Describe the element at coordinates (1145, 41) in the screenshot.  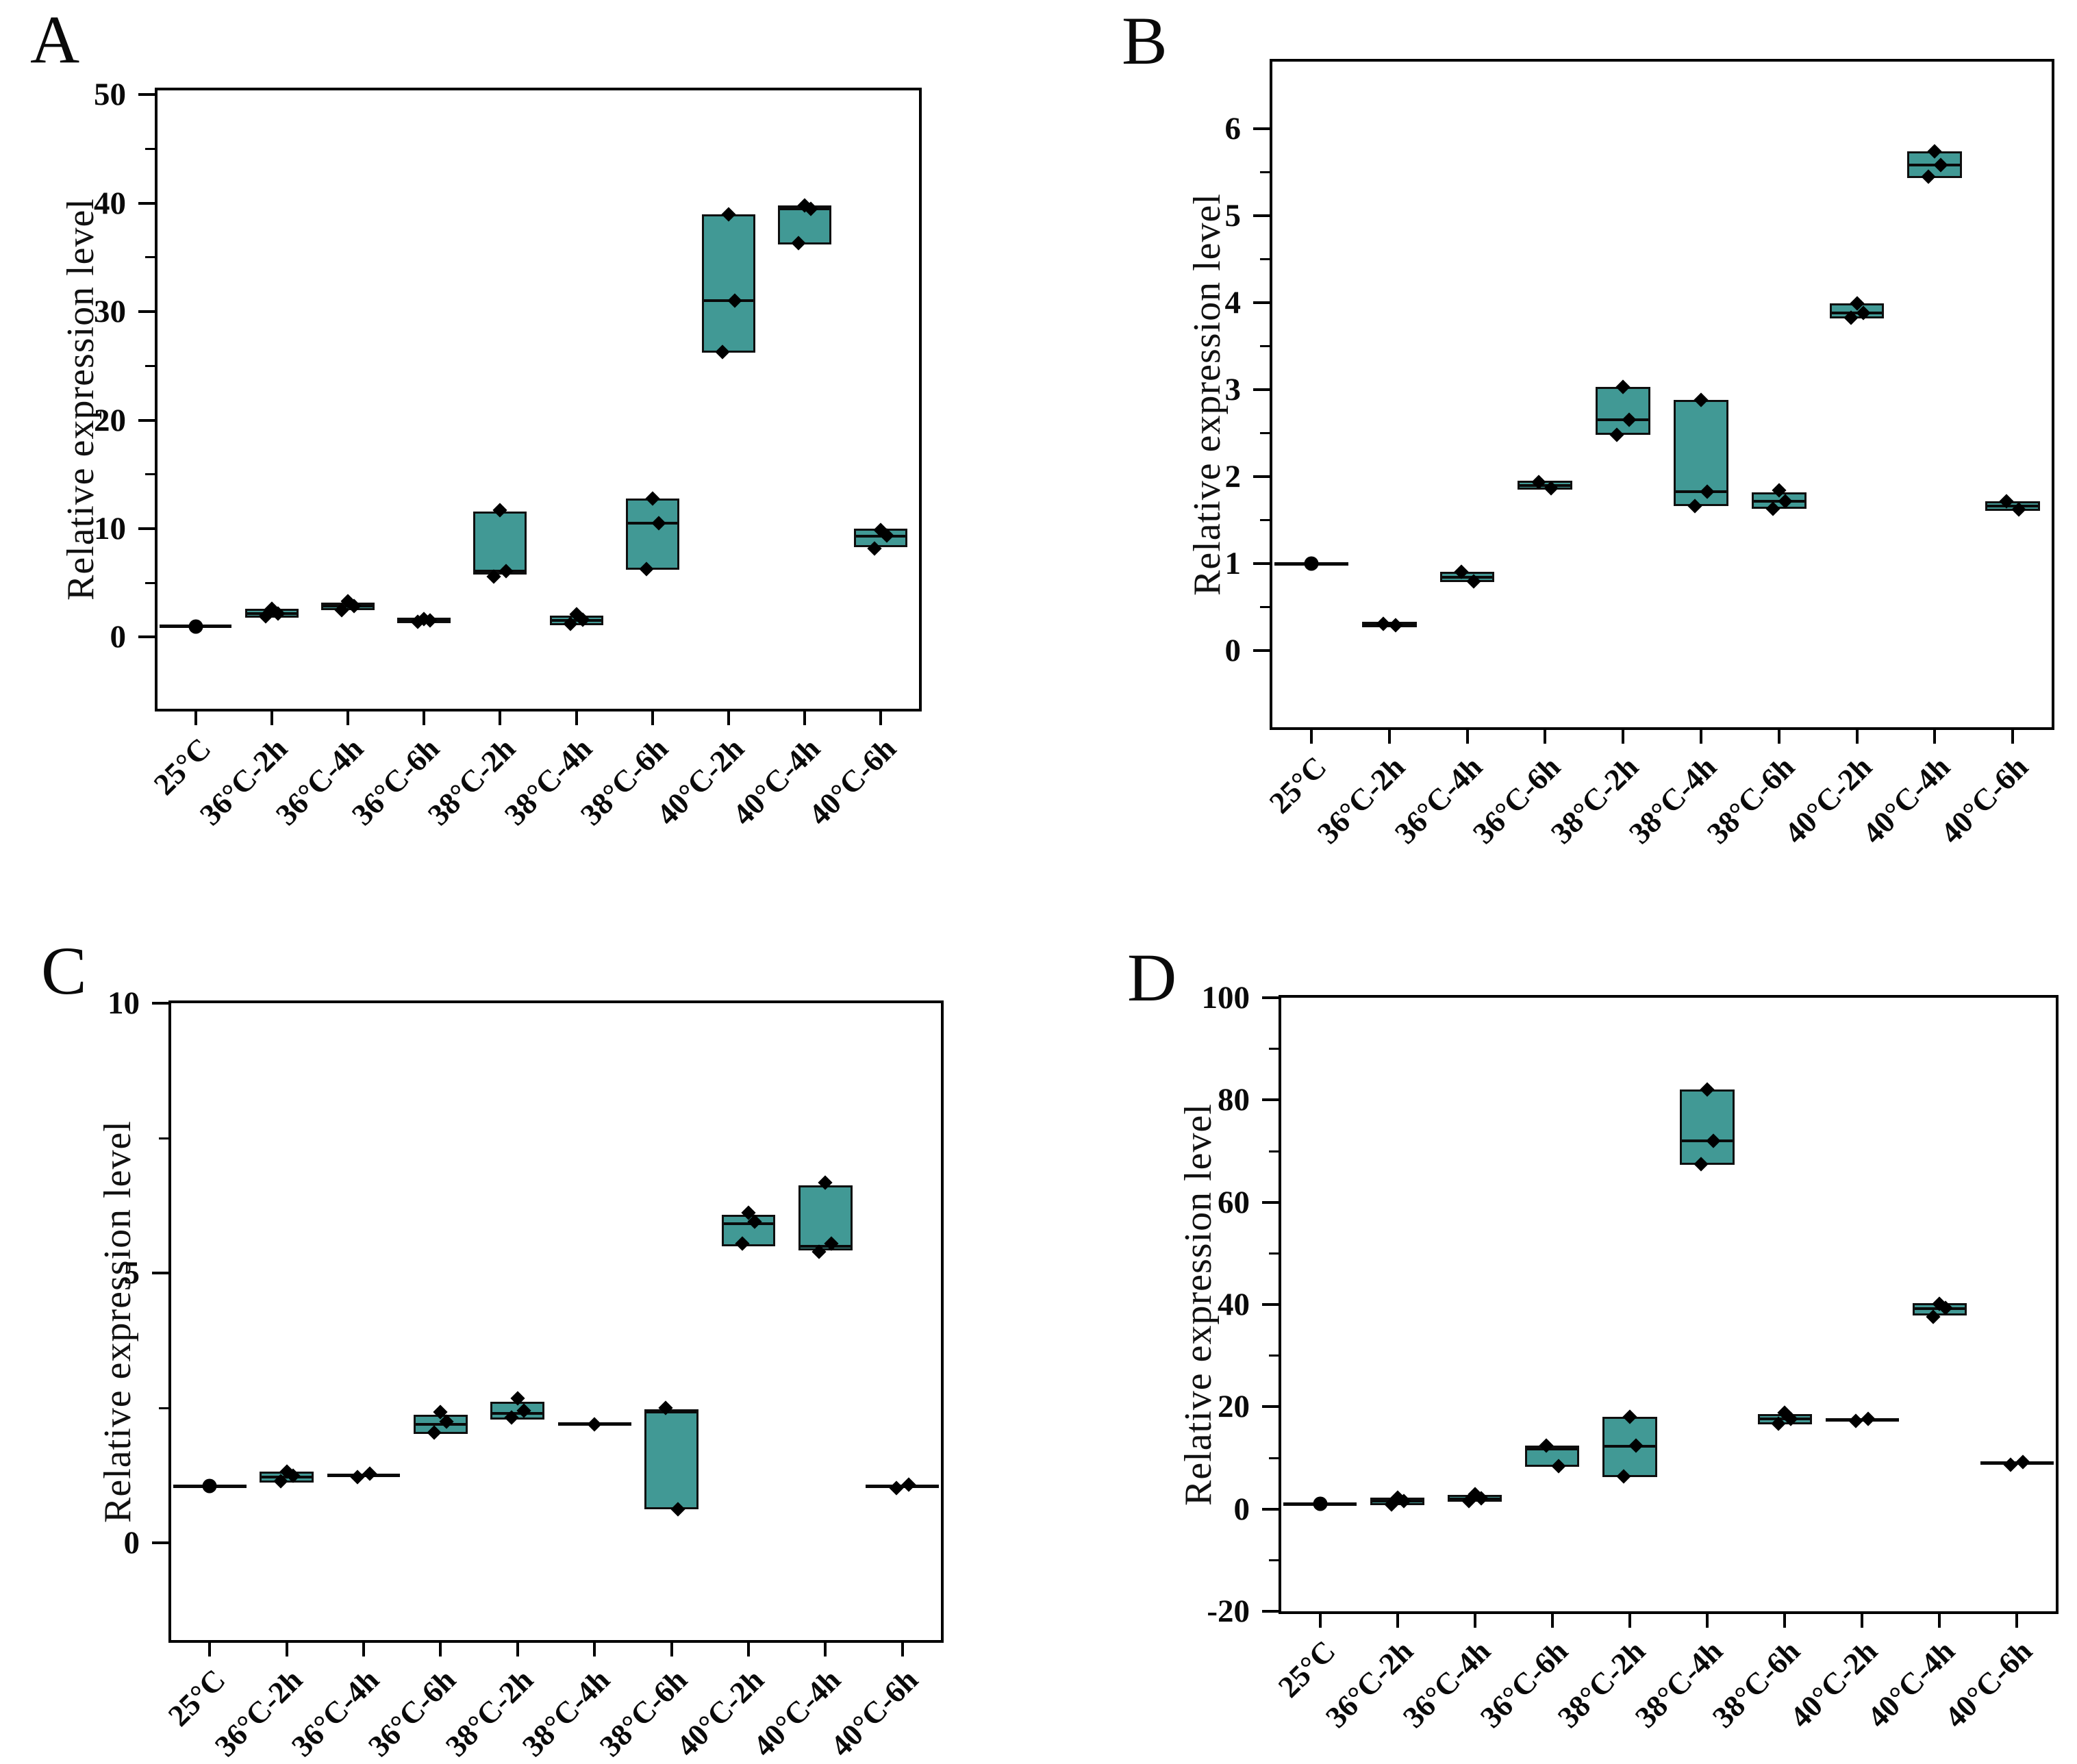
I see `panel-letter-b: B` at that location.